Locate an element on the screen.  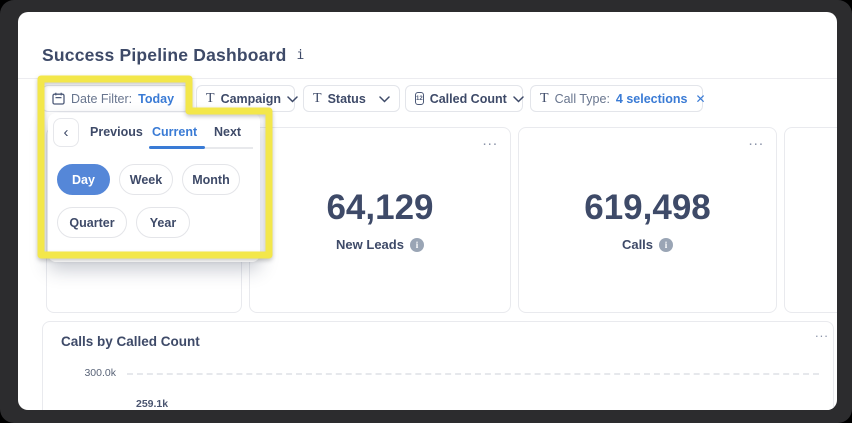
kpi-label: Calls is located at coordinates (637, 244).